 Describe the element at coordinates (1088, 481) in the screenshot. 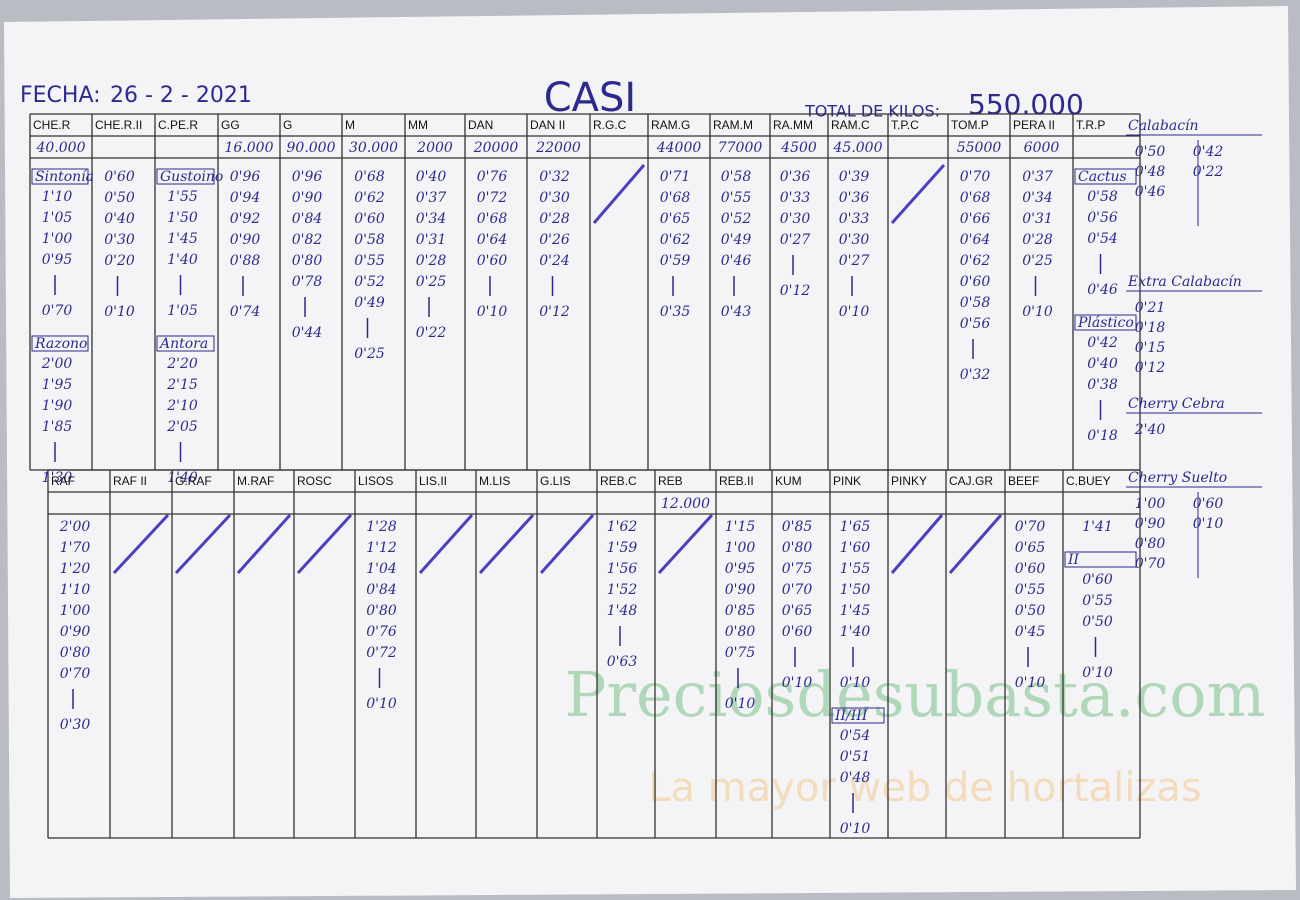

I see `column-name: C.BUEY` at that location.